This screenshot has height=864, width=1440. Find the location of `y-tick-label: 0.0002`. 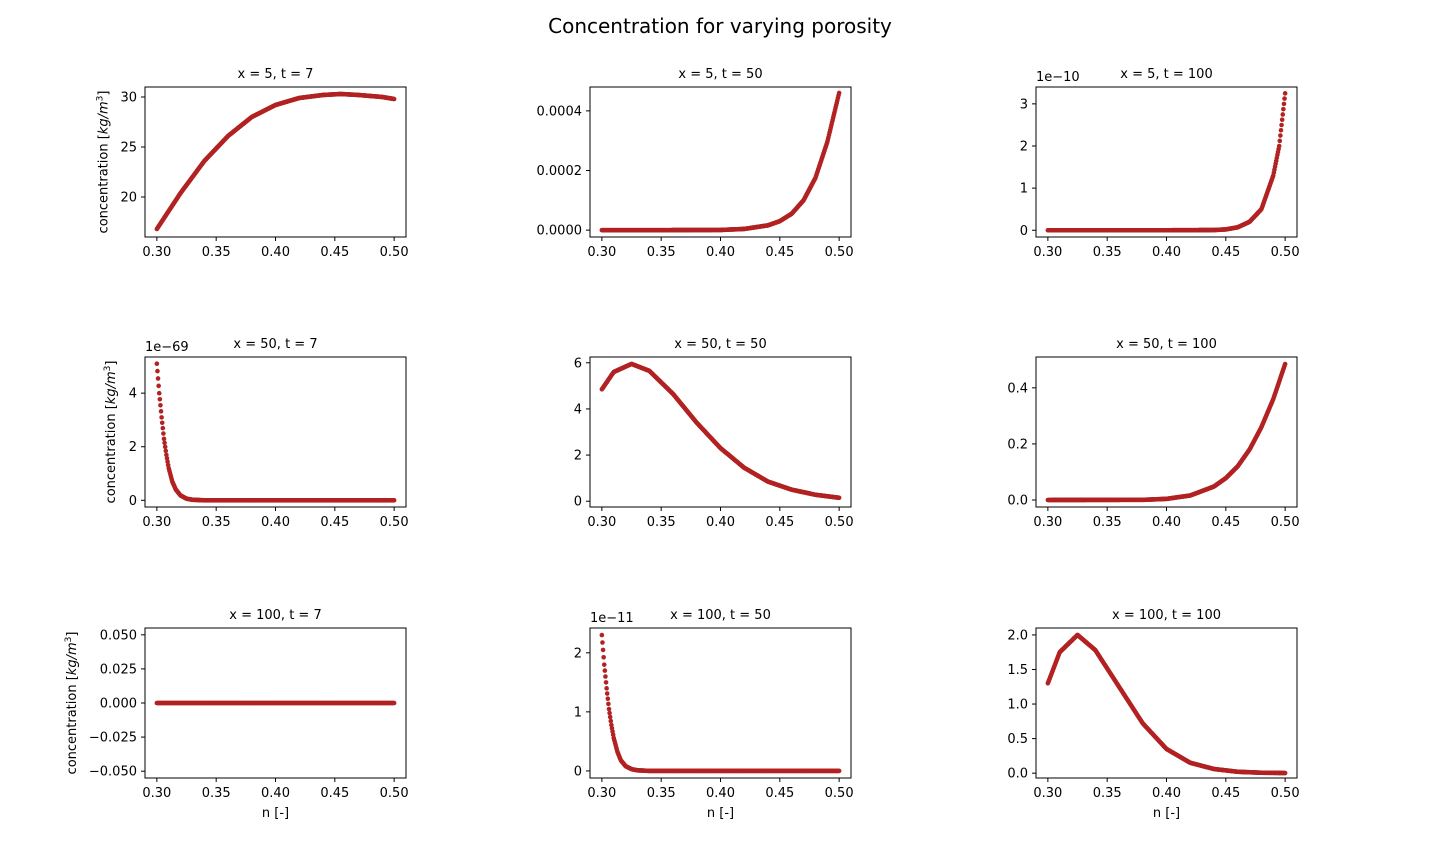

y-tick-label: 0.0002 is located at coordinates (560, 171).